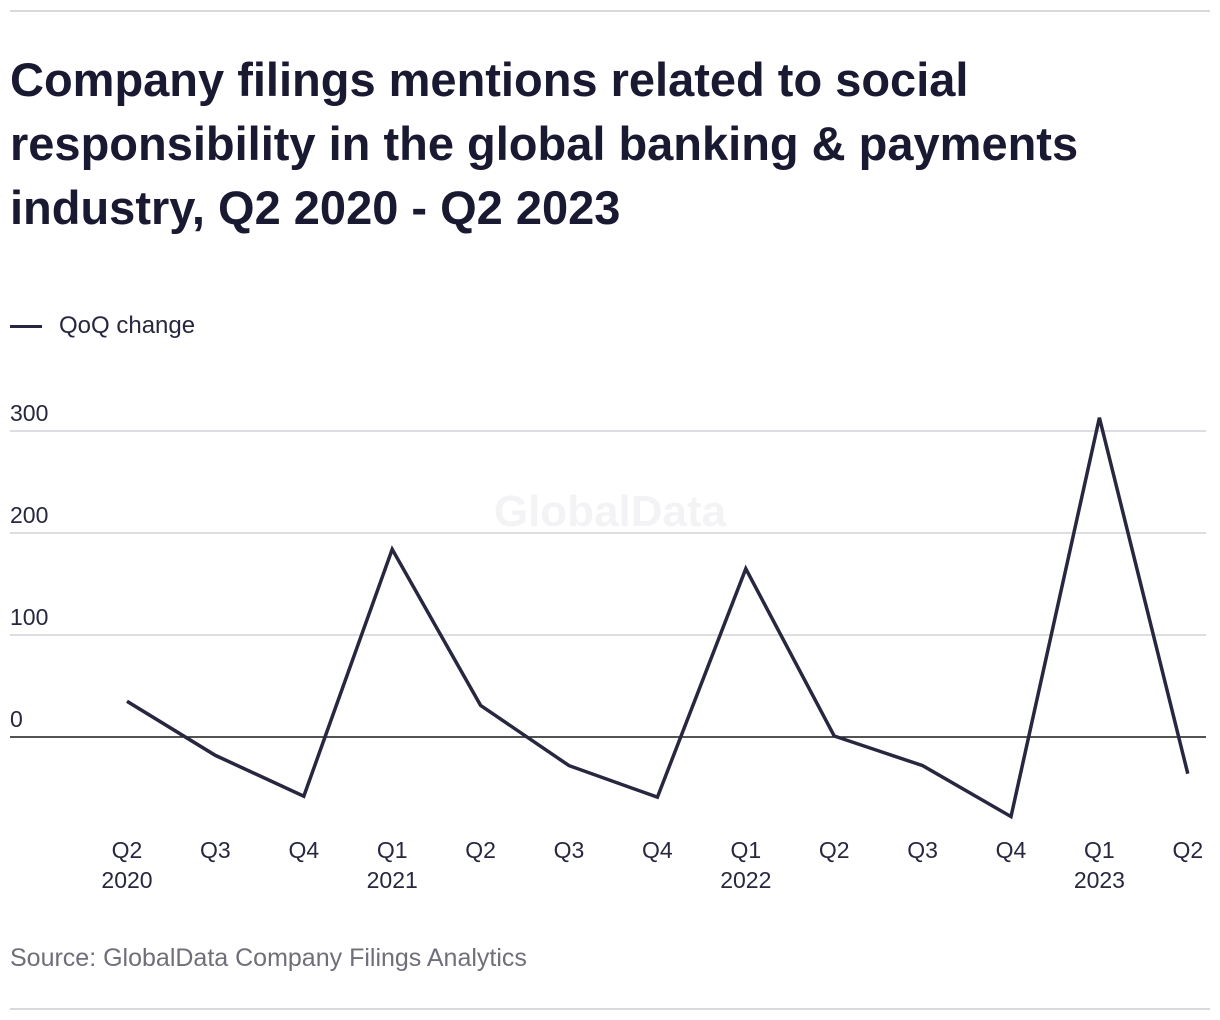 The height and width of the screenshot is (1020, 1220). Describe the element at coordinates (1187, 850) in the screenshot. I see `x-tick-label-12: Q2` at that location.